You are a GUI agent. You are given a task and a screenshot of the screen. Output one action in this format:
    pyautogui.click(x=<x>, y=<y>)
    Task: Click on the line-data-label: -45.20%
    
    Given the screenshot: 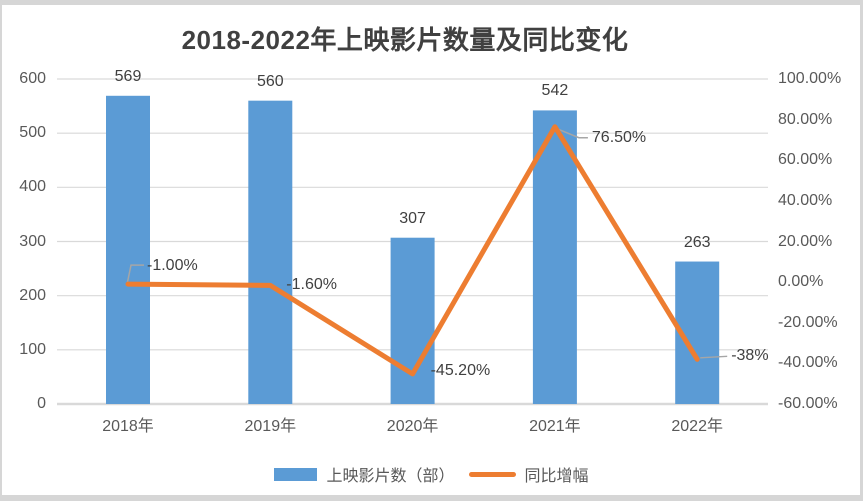 What is the action you would take?
    pyautogui.click(x=460, y=370)
    